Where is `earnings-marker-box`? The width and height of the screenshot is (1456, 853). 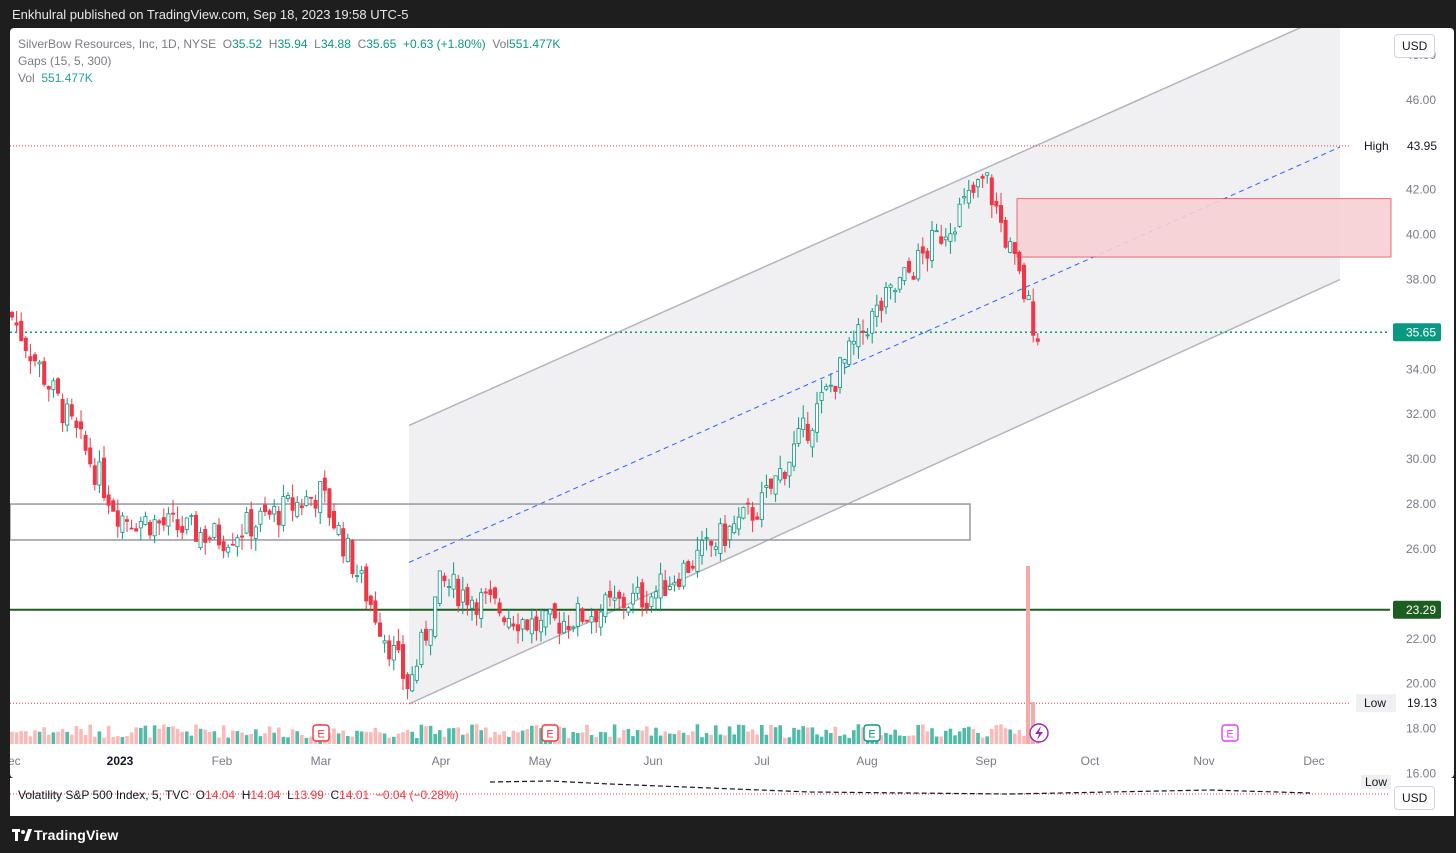 earnings-marker-box is located at coordinates (1230, 733).